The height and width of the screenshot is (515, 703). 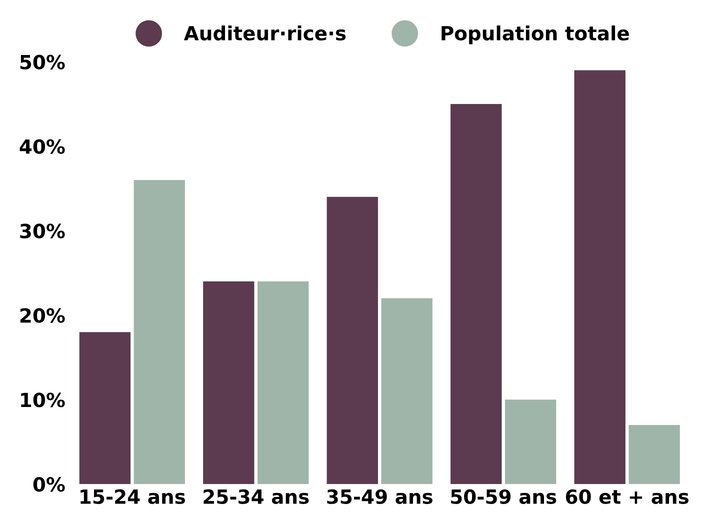 I want to click on legend-label: Population totale, so click(x=535, y=34).